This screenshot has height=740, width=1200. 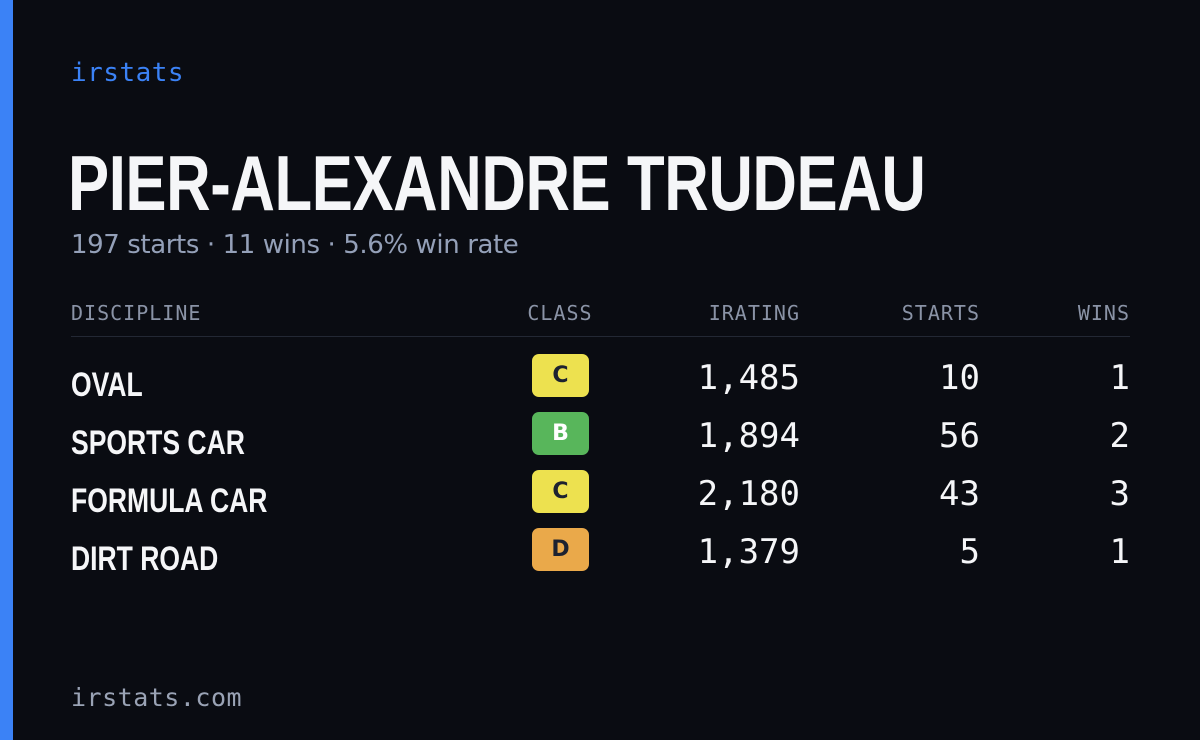 What do you see at coordinates (959, 494) in the screenshot?
I see `starts-value: 43` at bounding box center [959, 494].